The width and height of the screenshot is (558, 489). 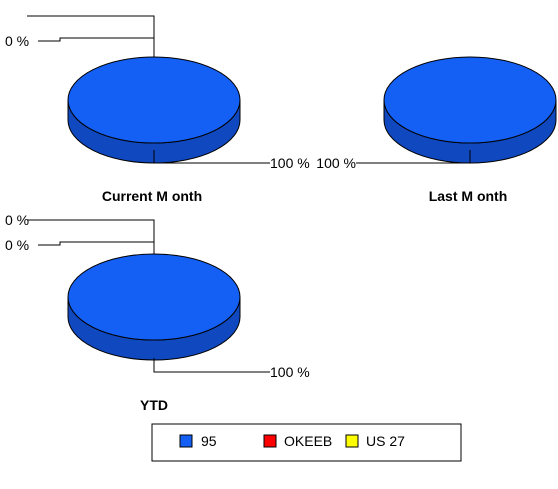 I want to click on chart-title-ytd: YTD, so click(x=154, y=405).